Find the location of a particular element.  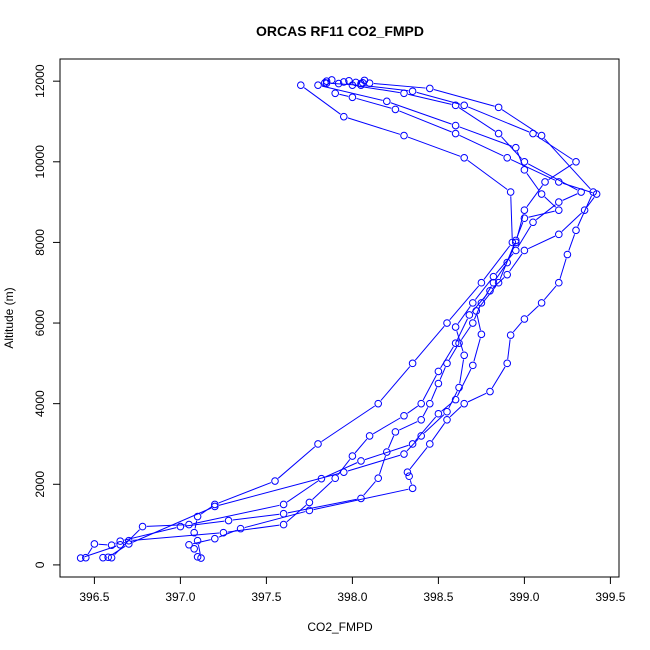

y-tick-label: 12000 is located at coordinates (40, 81).